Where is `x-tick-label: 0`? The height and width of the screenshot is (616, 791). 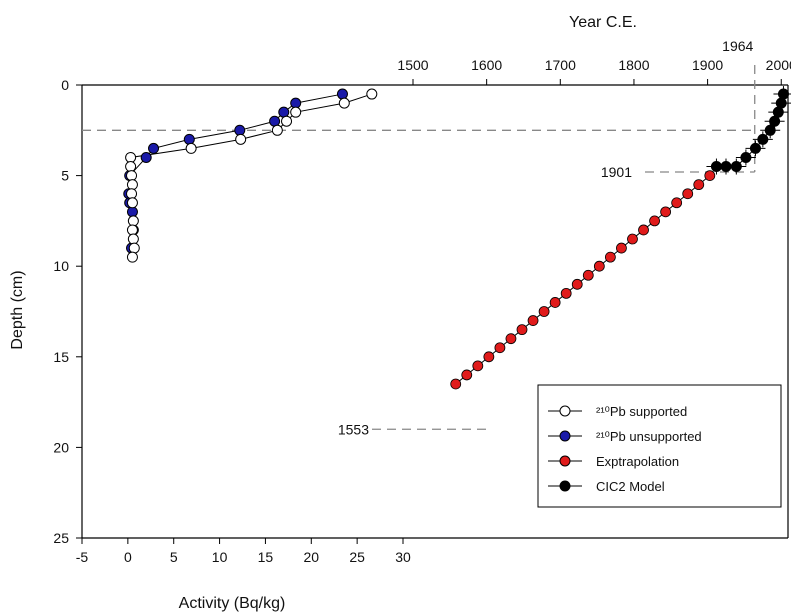
x-tick-label: 0 is located at coordinates (128, 557).